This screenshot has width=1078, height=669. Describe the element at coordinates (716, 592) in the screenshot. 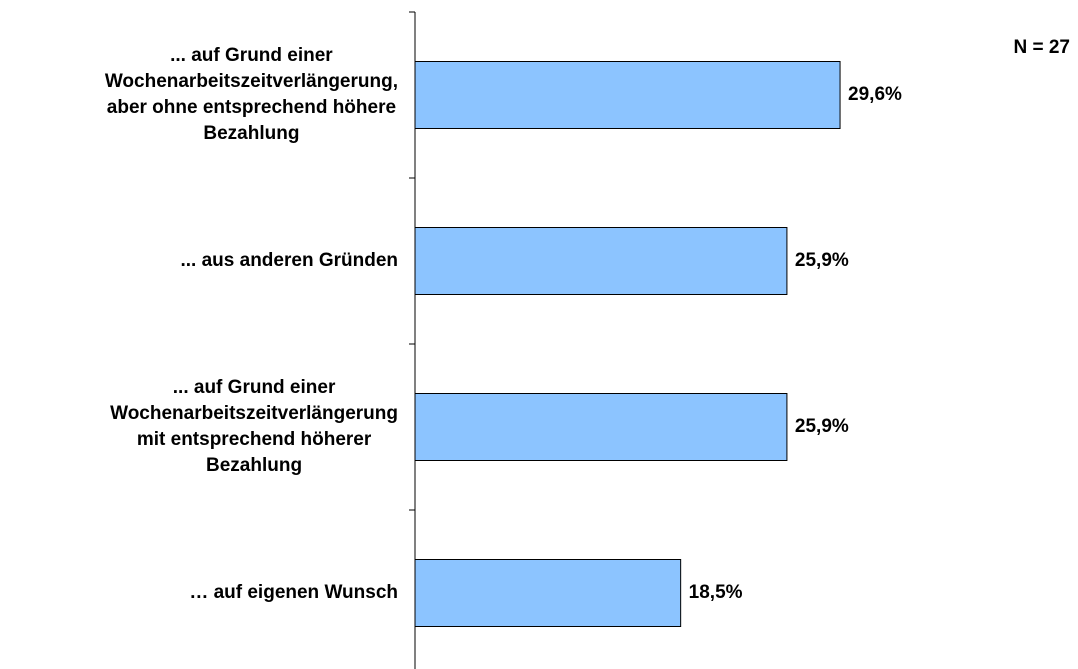

I see `value-label: 18,5%` at that location.